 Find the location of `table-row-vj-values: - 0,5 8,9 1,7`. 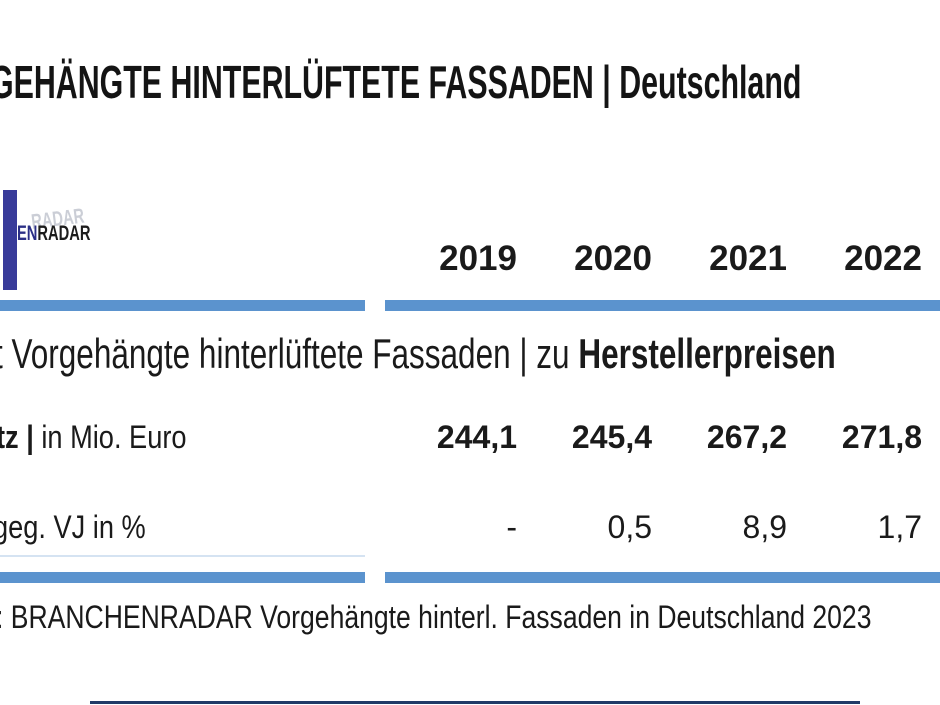

table-row-vj-values: - 0,5 8,9 1,7 is located at coordinates (667, 527).